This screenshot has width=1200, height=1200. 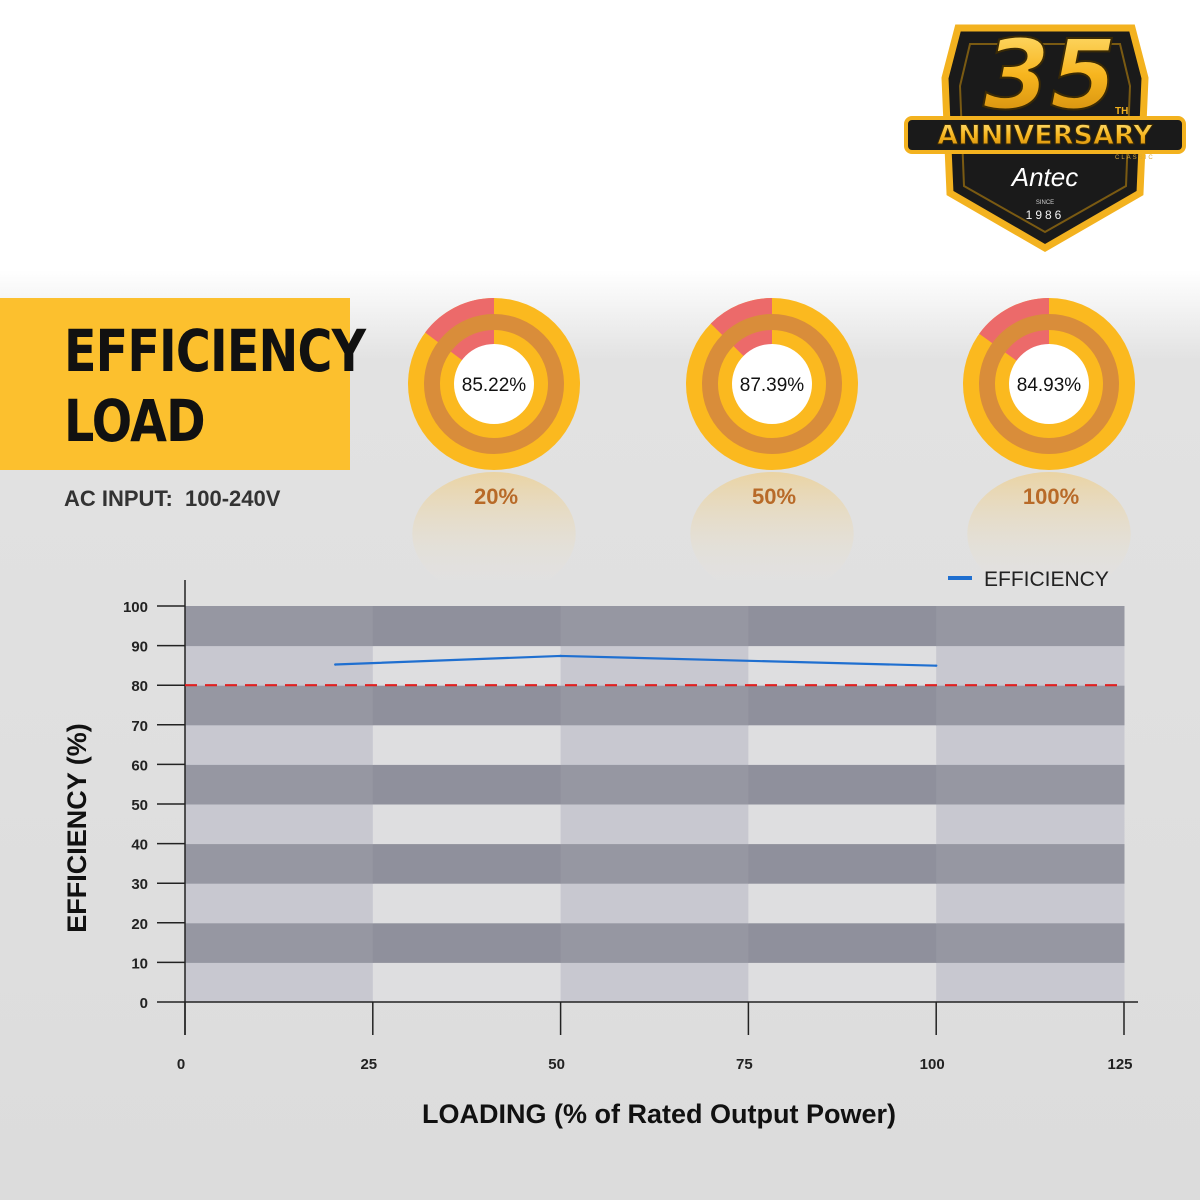 What do you see at coordinates (215, 351) in the screenshot?
I see `page-title-line1: EFFICIENCY` at bounding box center [215, 351].